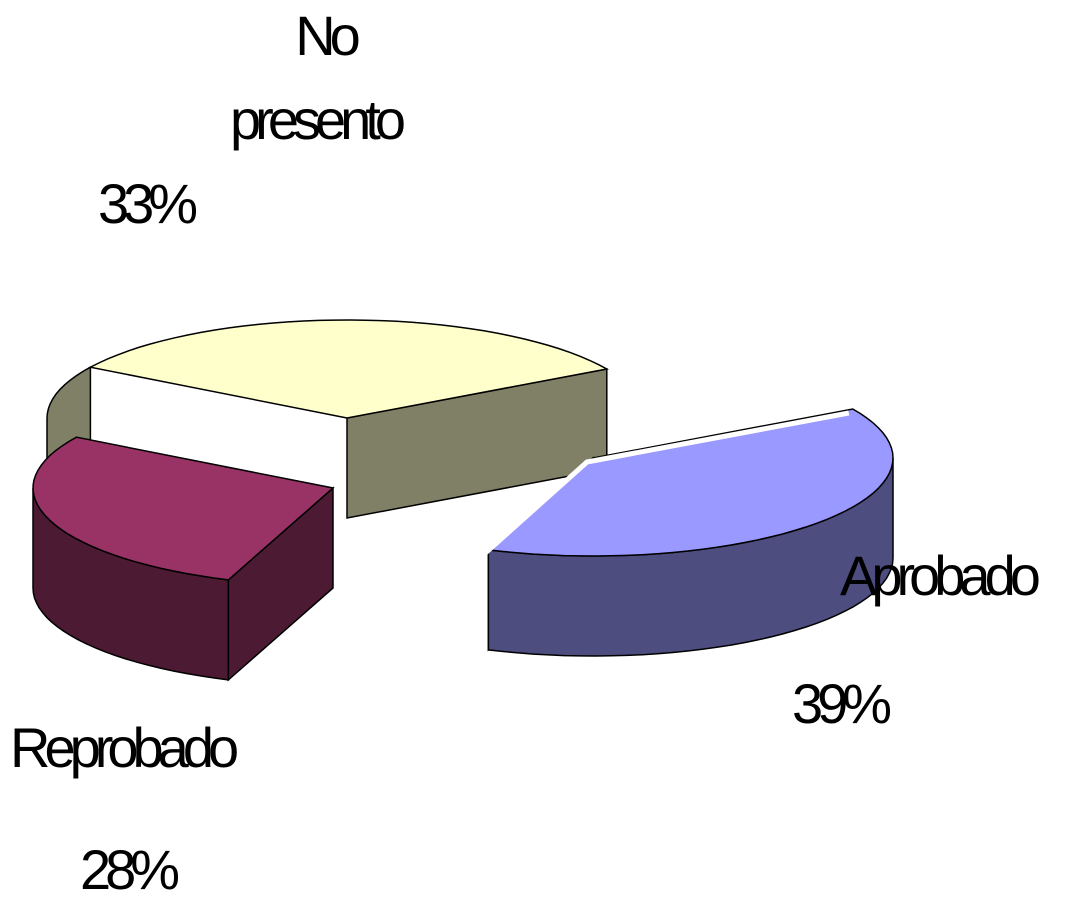 The height and width of the screenshot is (901, 1070). Describe the element at coordinates (666, 483) in the screenshot. I see `slice-aprobado-highlight` at that location.